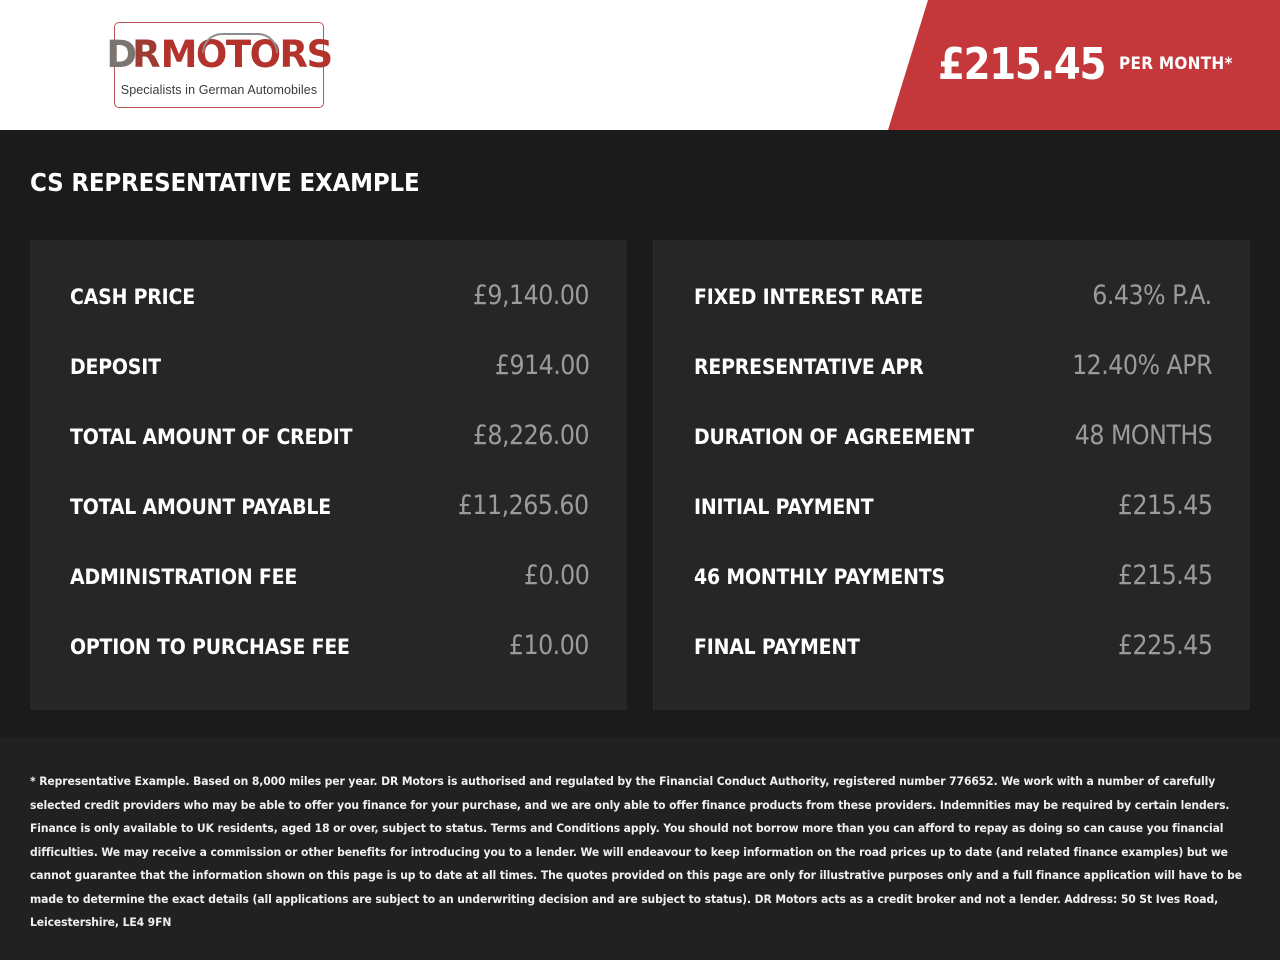 This screenshot has height=960, width=1280. Describe the element at coordinates (184, 577) in the screenshot. I see `row-label: ADMINISTRATION FEE` at that location.